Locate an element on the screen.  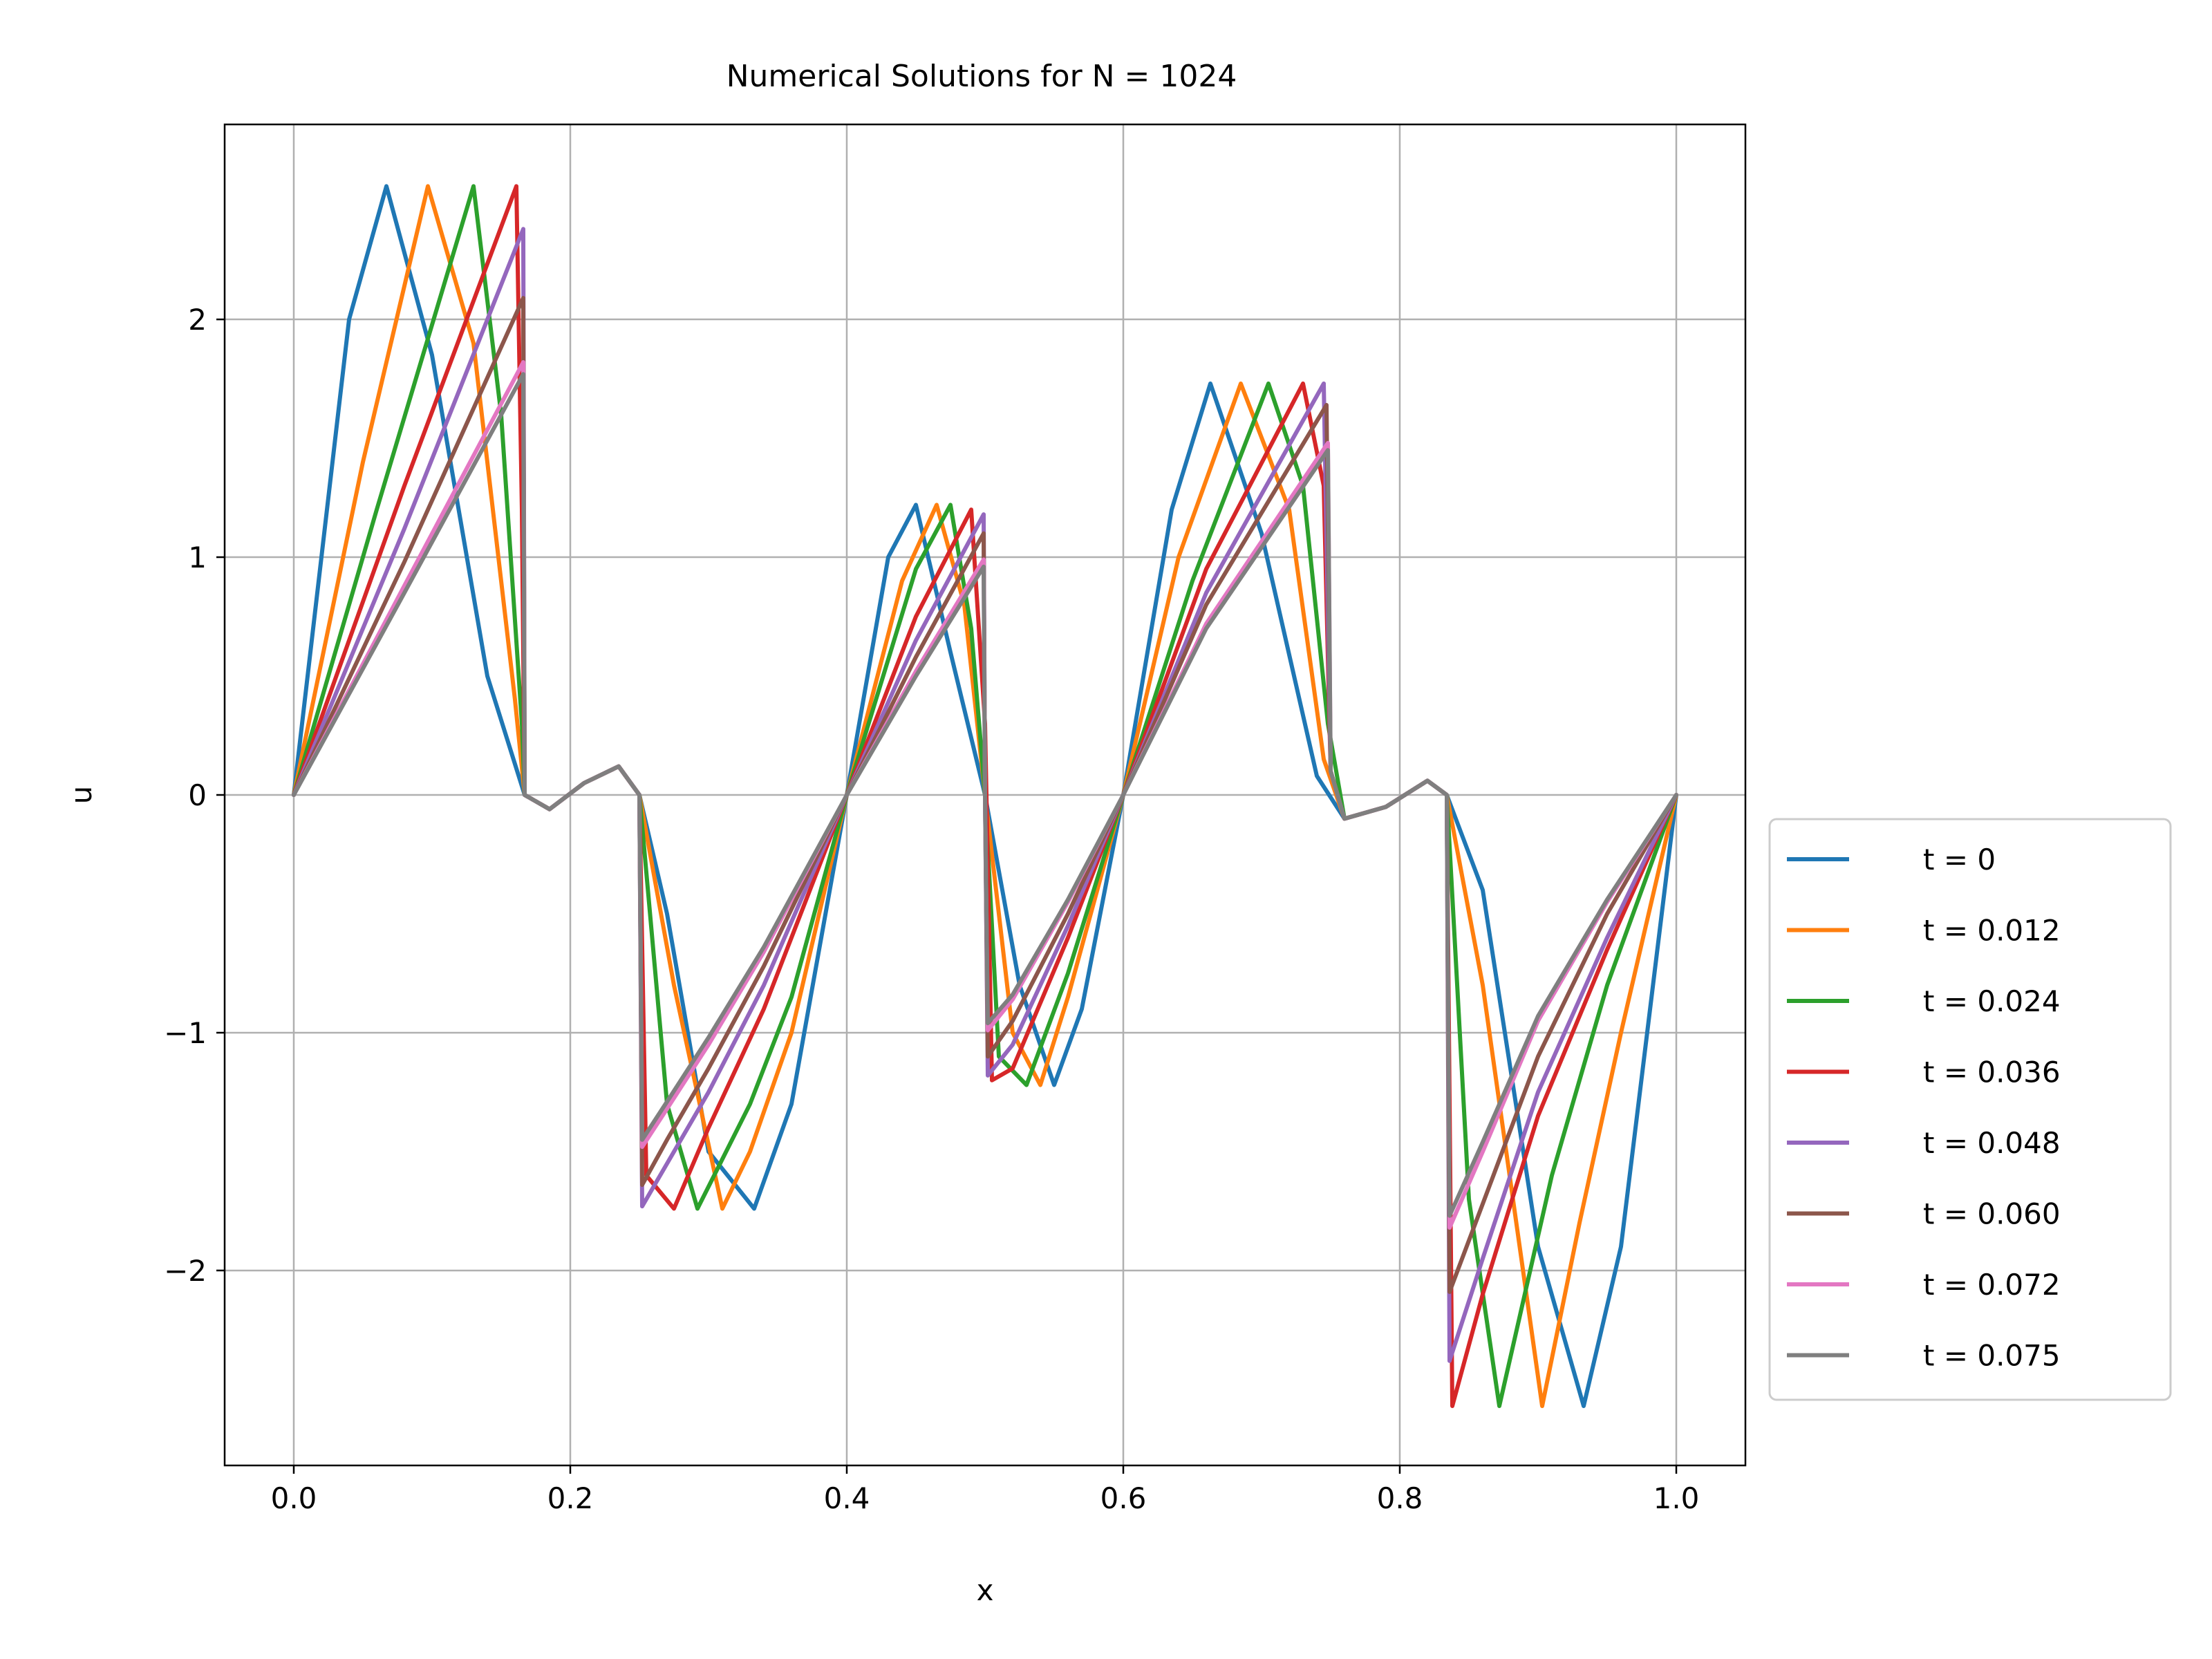
x-tick-label: 0.4 is located at coordinates (847, 1498).